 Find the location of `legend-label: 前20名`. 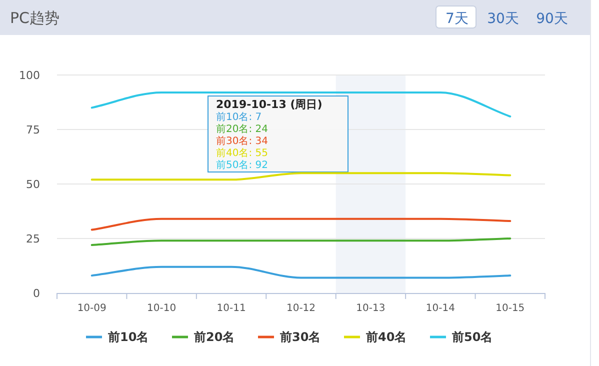

legend-label: 前20名 is located at coordinates (214, 337).